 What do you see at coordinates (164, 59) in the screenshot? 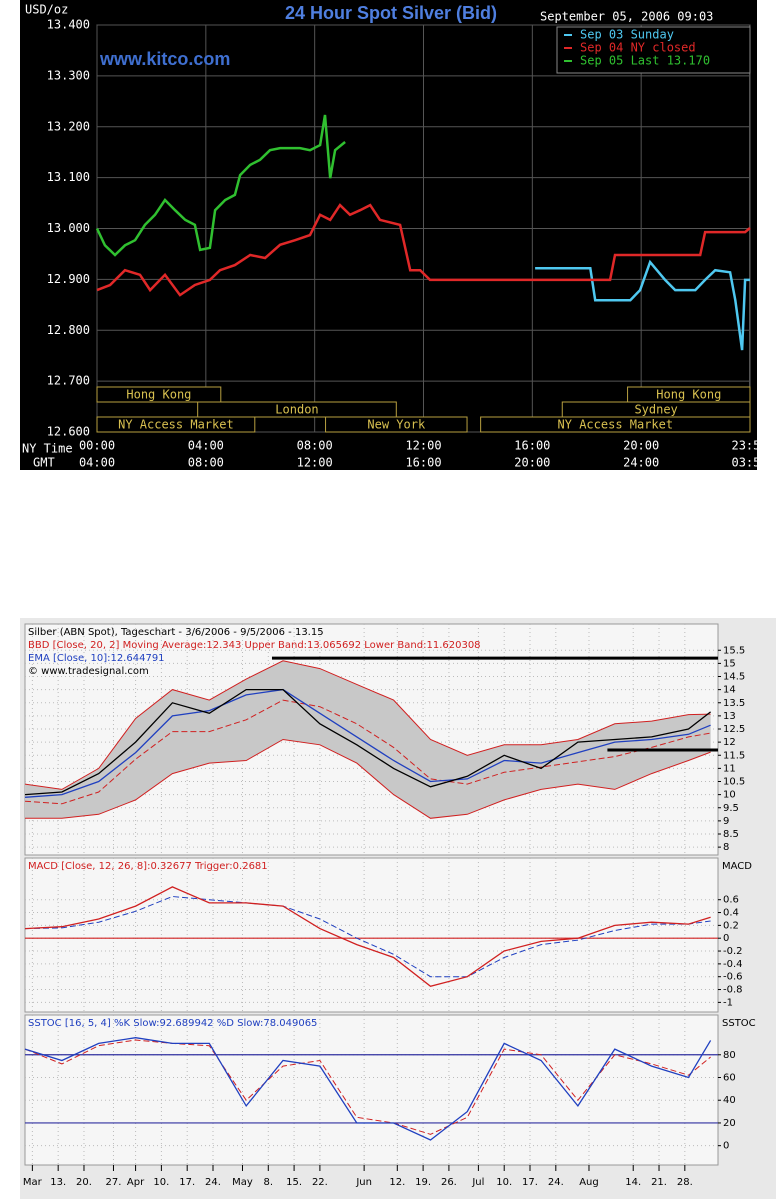
I see `watermark: www.kitco.com` at bounding box center [164, 59].